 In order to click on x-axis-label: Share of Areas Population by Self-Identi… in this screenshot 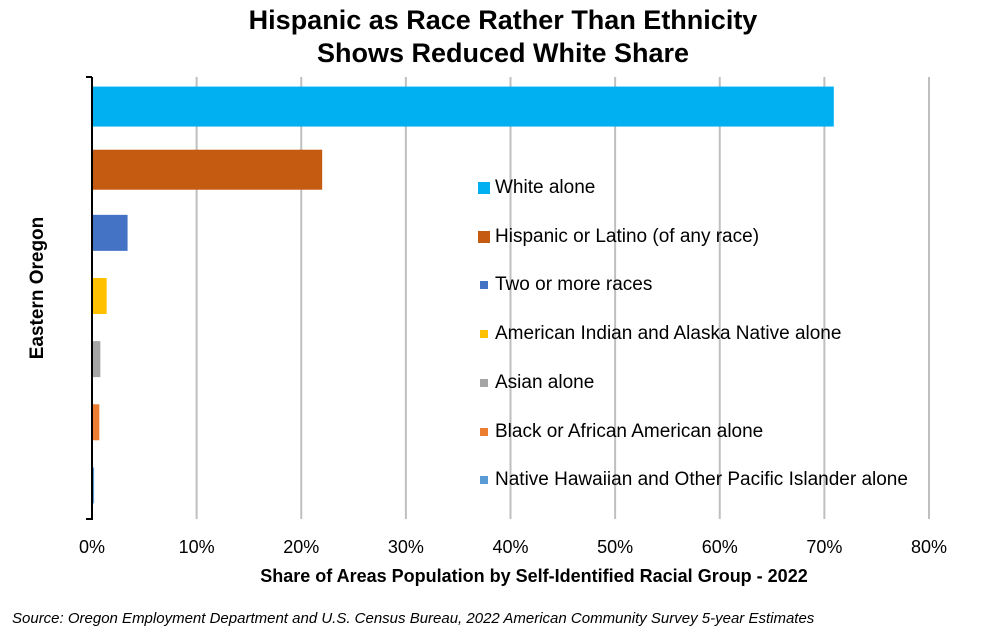, I will do `click(534, 576)`.